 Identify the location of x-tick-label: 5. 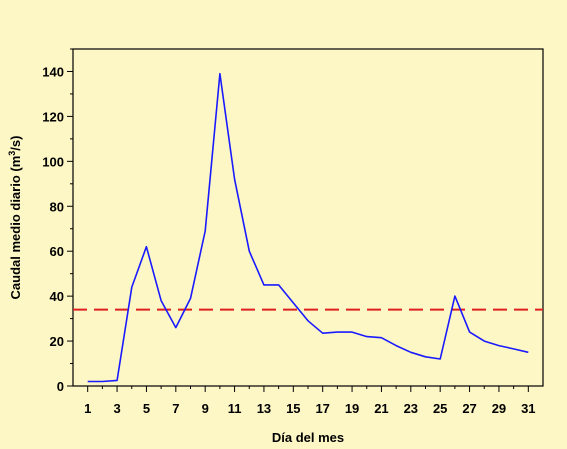
(146, 408).